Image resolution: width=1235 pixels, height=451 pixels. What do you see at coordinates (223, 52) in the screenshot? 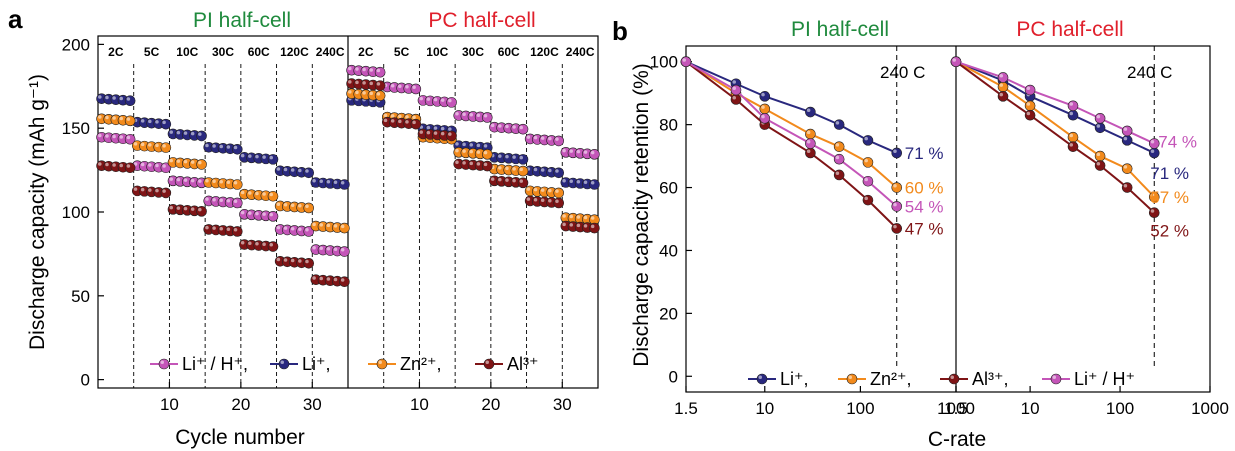
I see `panel-a-rate-label: 30C` at bounding box center [223, 52].